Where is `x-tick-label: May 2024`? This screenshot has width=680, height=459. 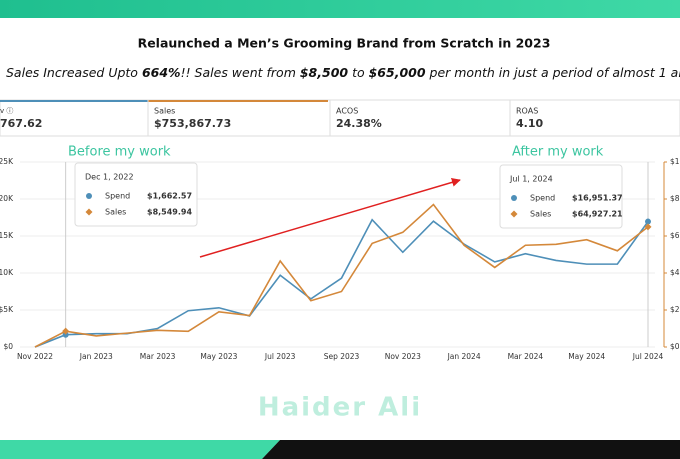 x-tick-label: May 2024 is located at coordinates (586, 356).